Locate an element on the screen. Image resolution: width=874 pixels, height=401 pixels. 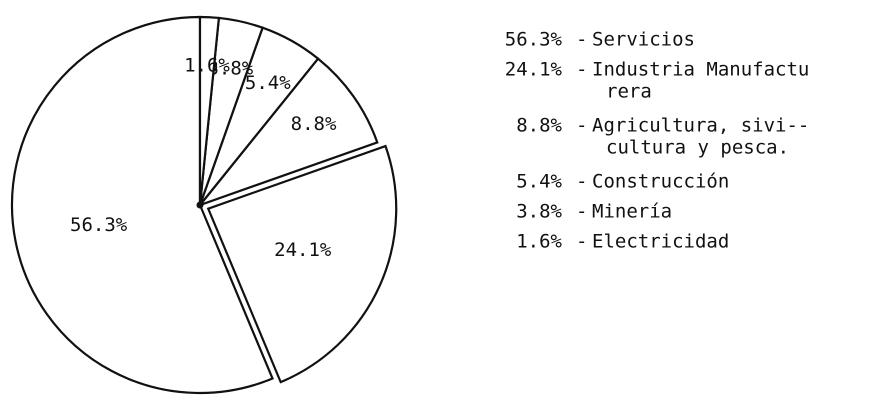
legend-value: 5.4% is located at coordinates (539, 182).